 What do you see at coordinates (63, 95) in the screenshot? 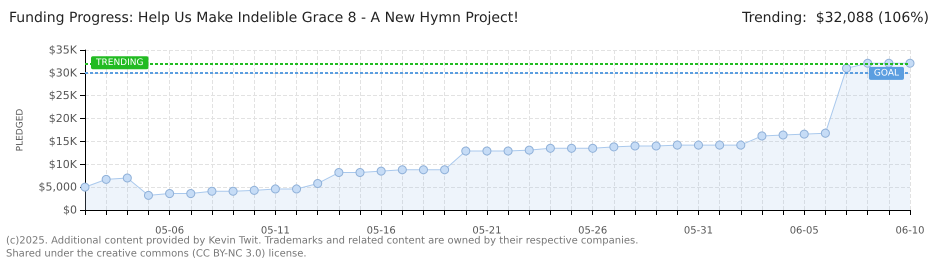
I see `y-tick-label: $25K` at bounding box center [63, 95].